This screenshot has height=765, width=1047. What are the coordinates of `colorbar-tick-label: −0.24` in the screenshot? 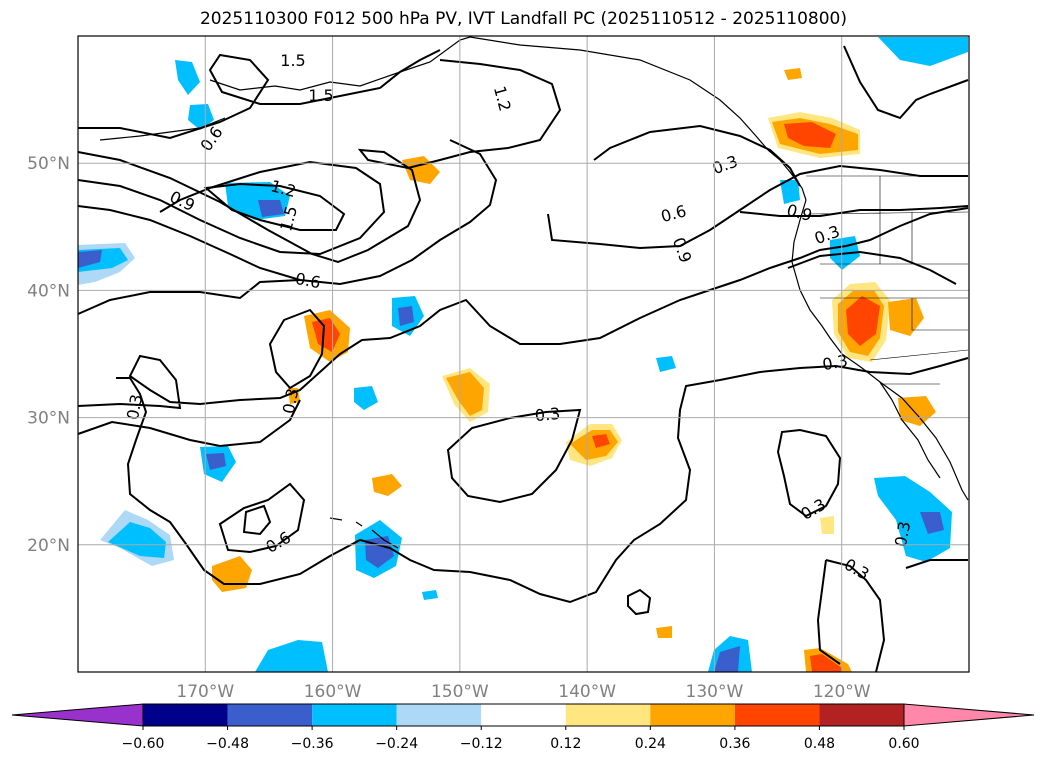 It's located at (396, 744).